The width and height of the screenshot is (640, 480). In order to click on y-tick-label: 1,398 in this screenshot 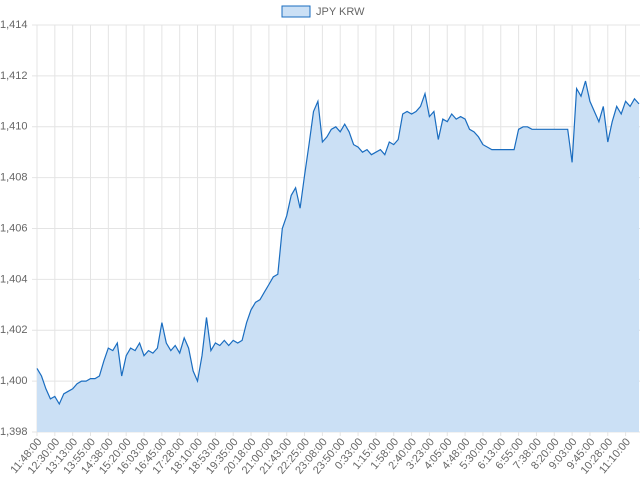, I will do `click(14, 432)`.